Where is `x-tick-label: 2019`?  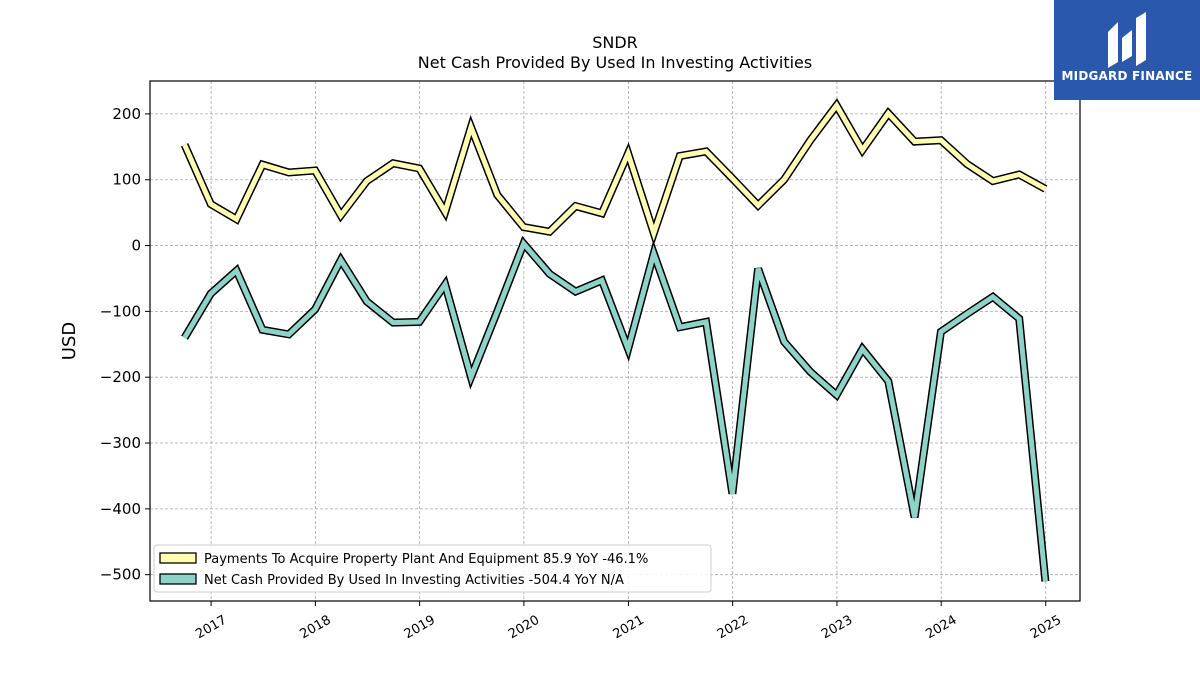
x-tick-label: 2019 is located at coordinates (420, 628).